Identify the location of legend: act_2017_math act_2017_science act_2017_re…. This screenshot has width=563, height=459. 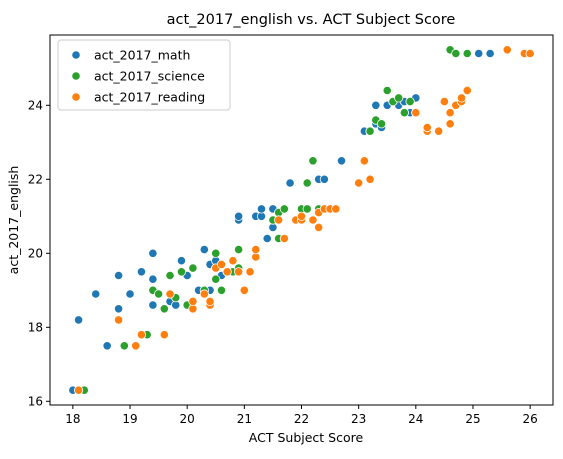
(144, 75).